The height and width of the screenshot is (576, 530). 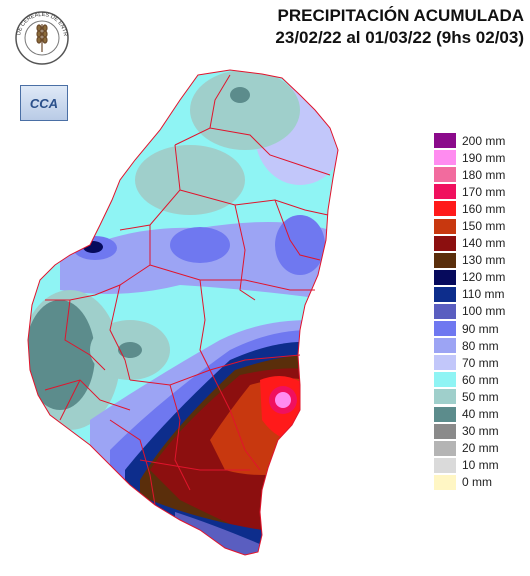 I want to click on legend-item: 80 mm, so click(x=480, y=345).